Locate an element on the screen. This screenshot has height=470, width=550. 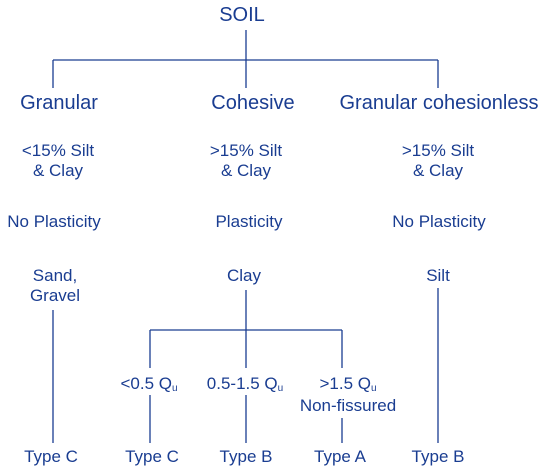
strength-mid-text: 0.5-1.5 Q is located at coordinates (242, 383).